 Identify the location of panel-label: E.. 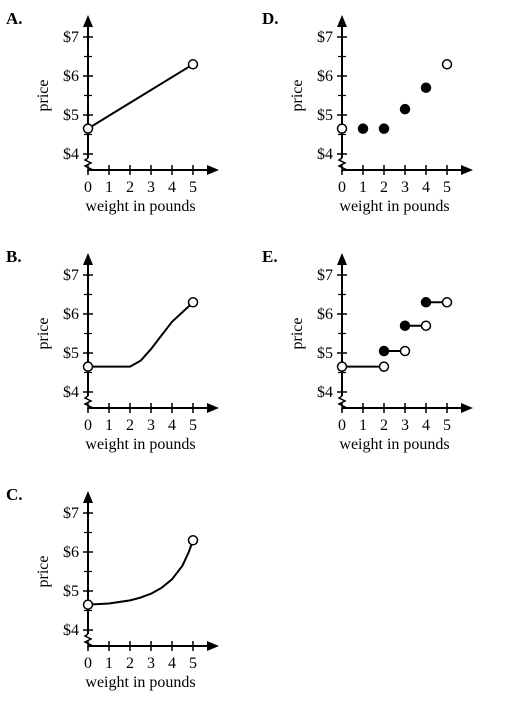
(270, 256).